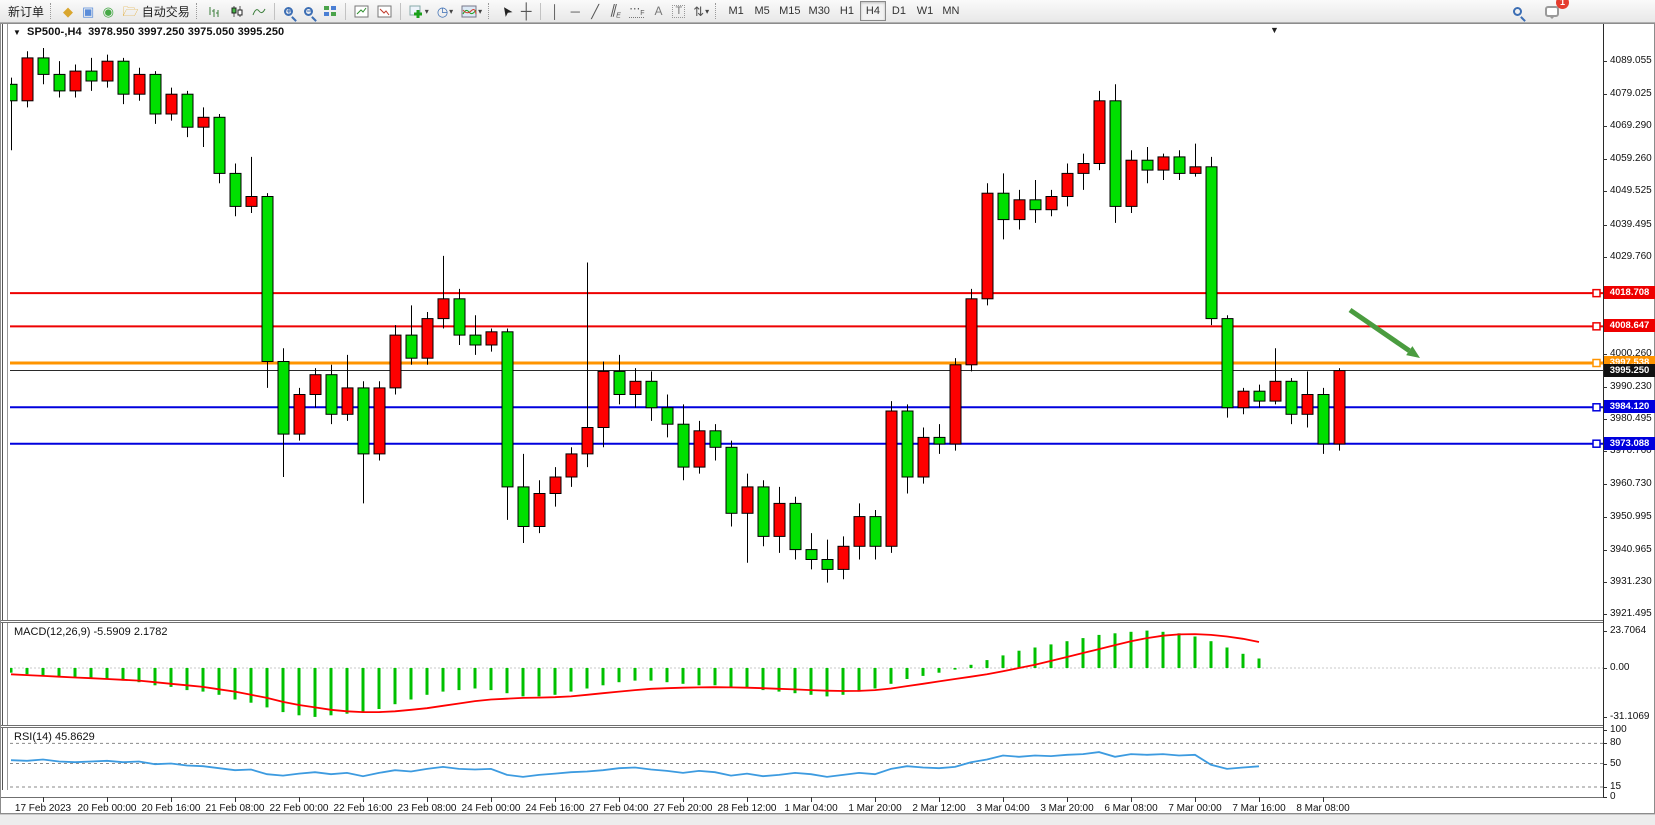  I want to click on timeframe-MN: MN, so click(951, 11).